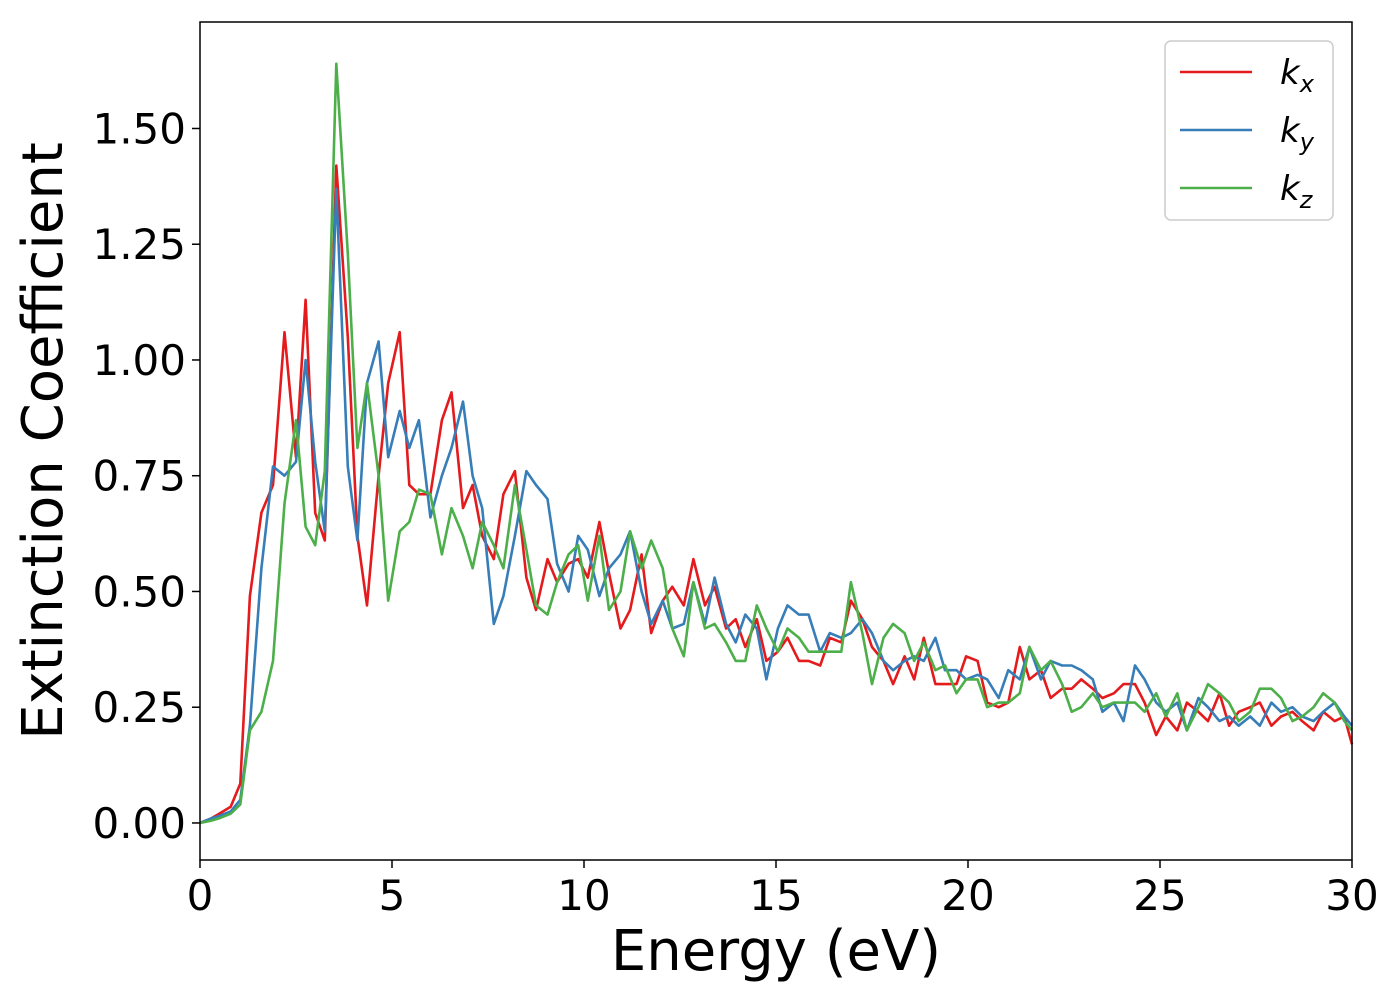 The image size is (1400, 1000). I want to click on x-tick-label: 30, so click(1351, 895).